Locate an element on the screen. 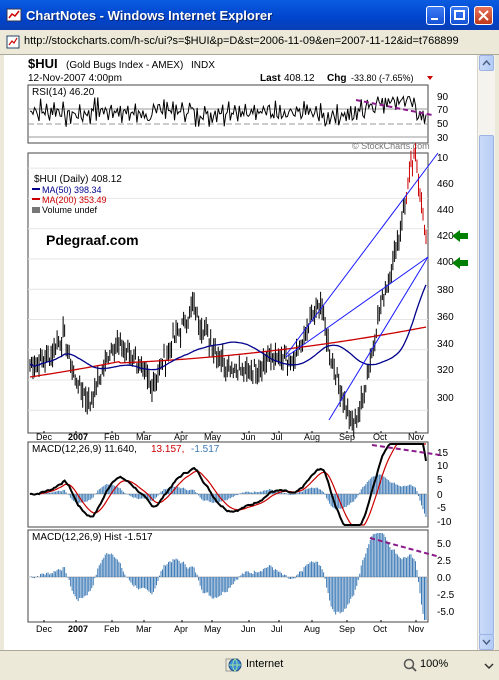 The width and height of the screenshot is (499, 680). macd-tick-5: 5 is located at coordinates (440, 480).